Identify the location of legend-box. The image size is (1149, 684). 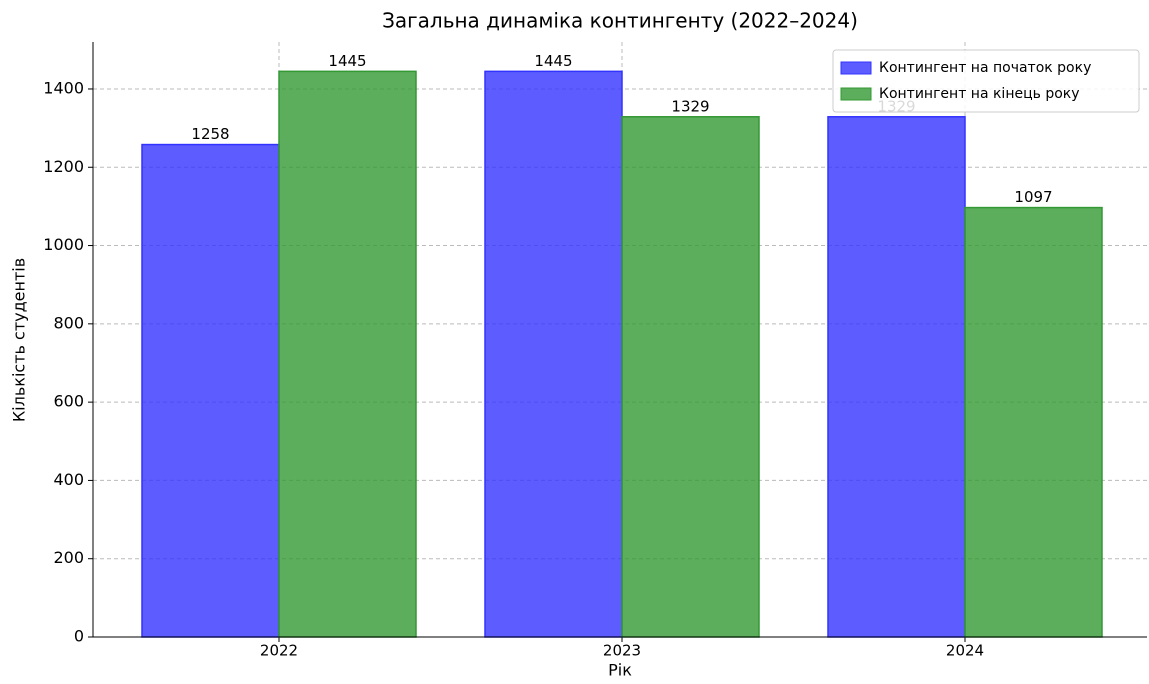
(986, 81).